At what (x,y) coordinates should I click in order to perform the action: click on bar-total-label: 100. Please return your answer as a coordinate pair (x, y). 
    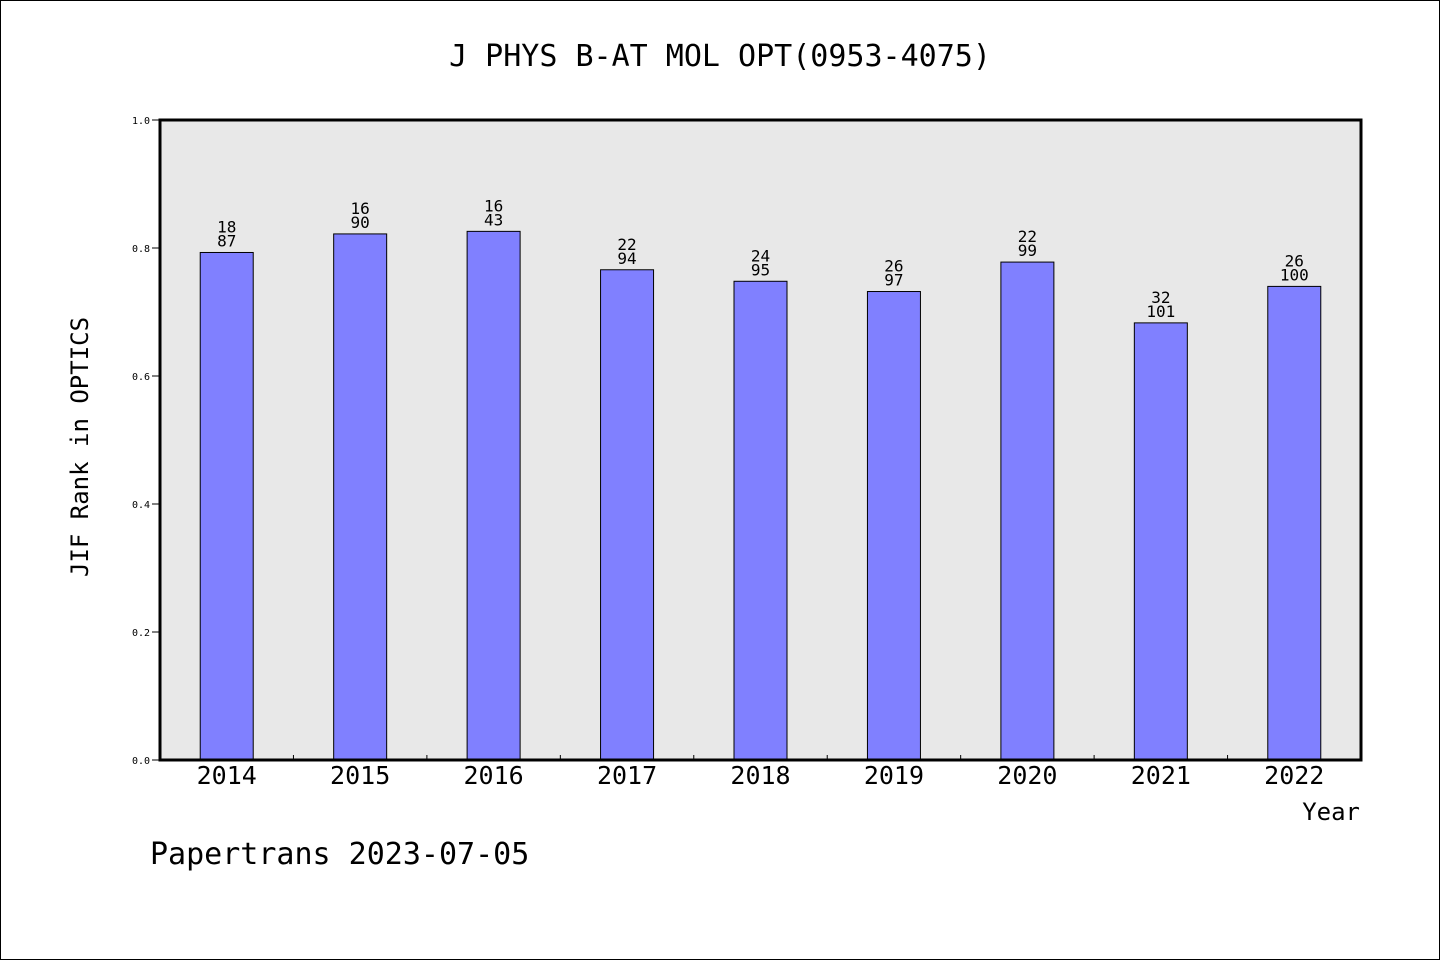
    Looking at the image, I should click on (1294, 274).